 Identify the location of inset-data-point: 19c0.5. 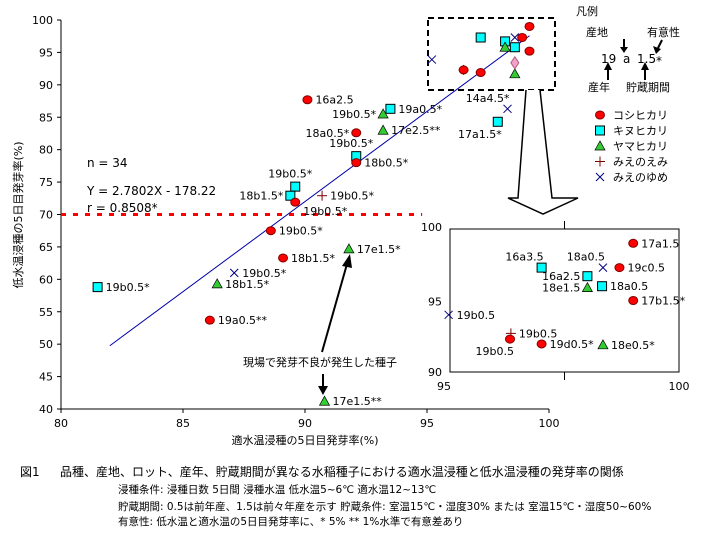
(639, 268).